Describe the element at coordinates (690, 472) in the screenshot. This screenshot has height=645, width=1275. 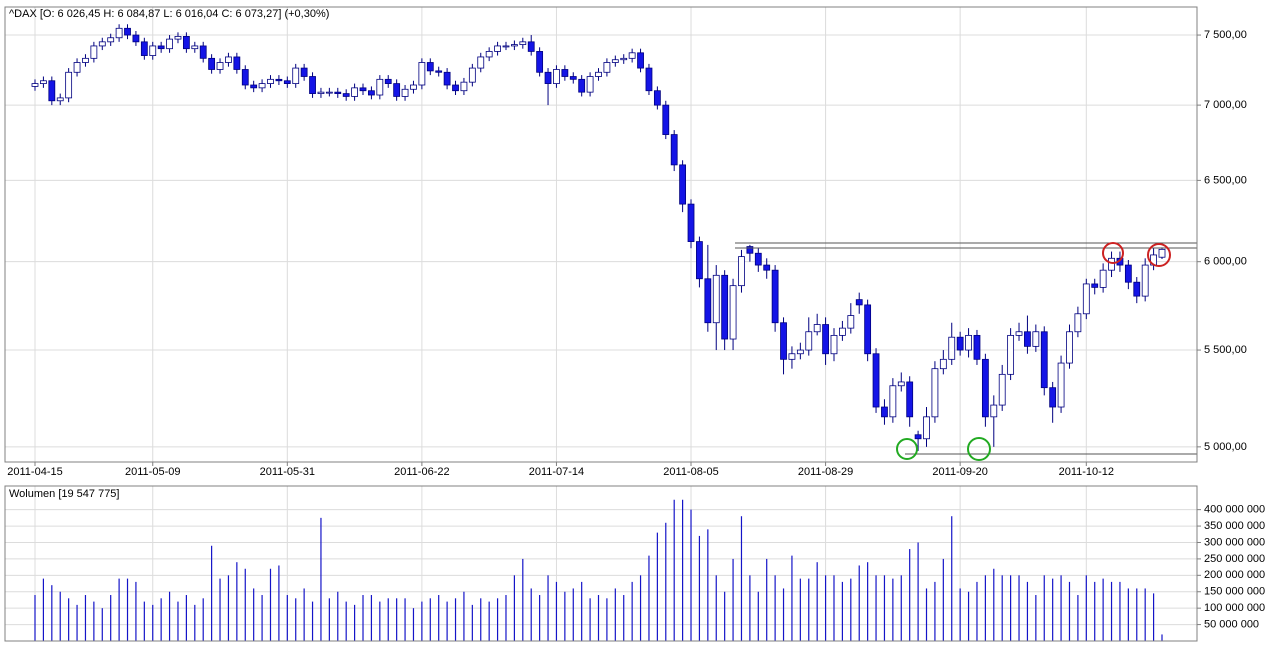
I see `x-tick-label: 2011-08-05` at that location.